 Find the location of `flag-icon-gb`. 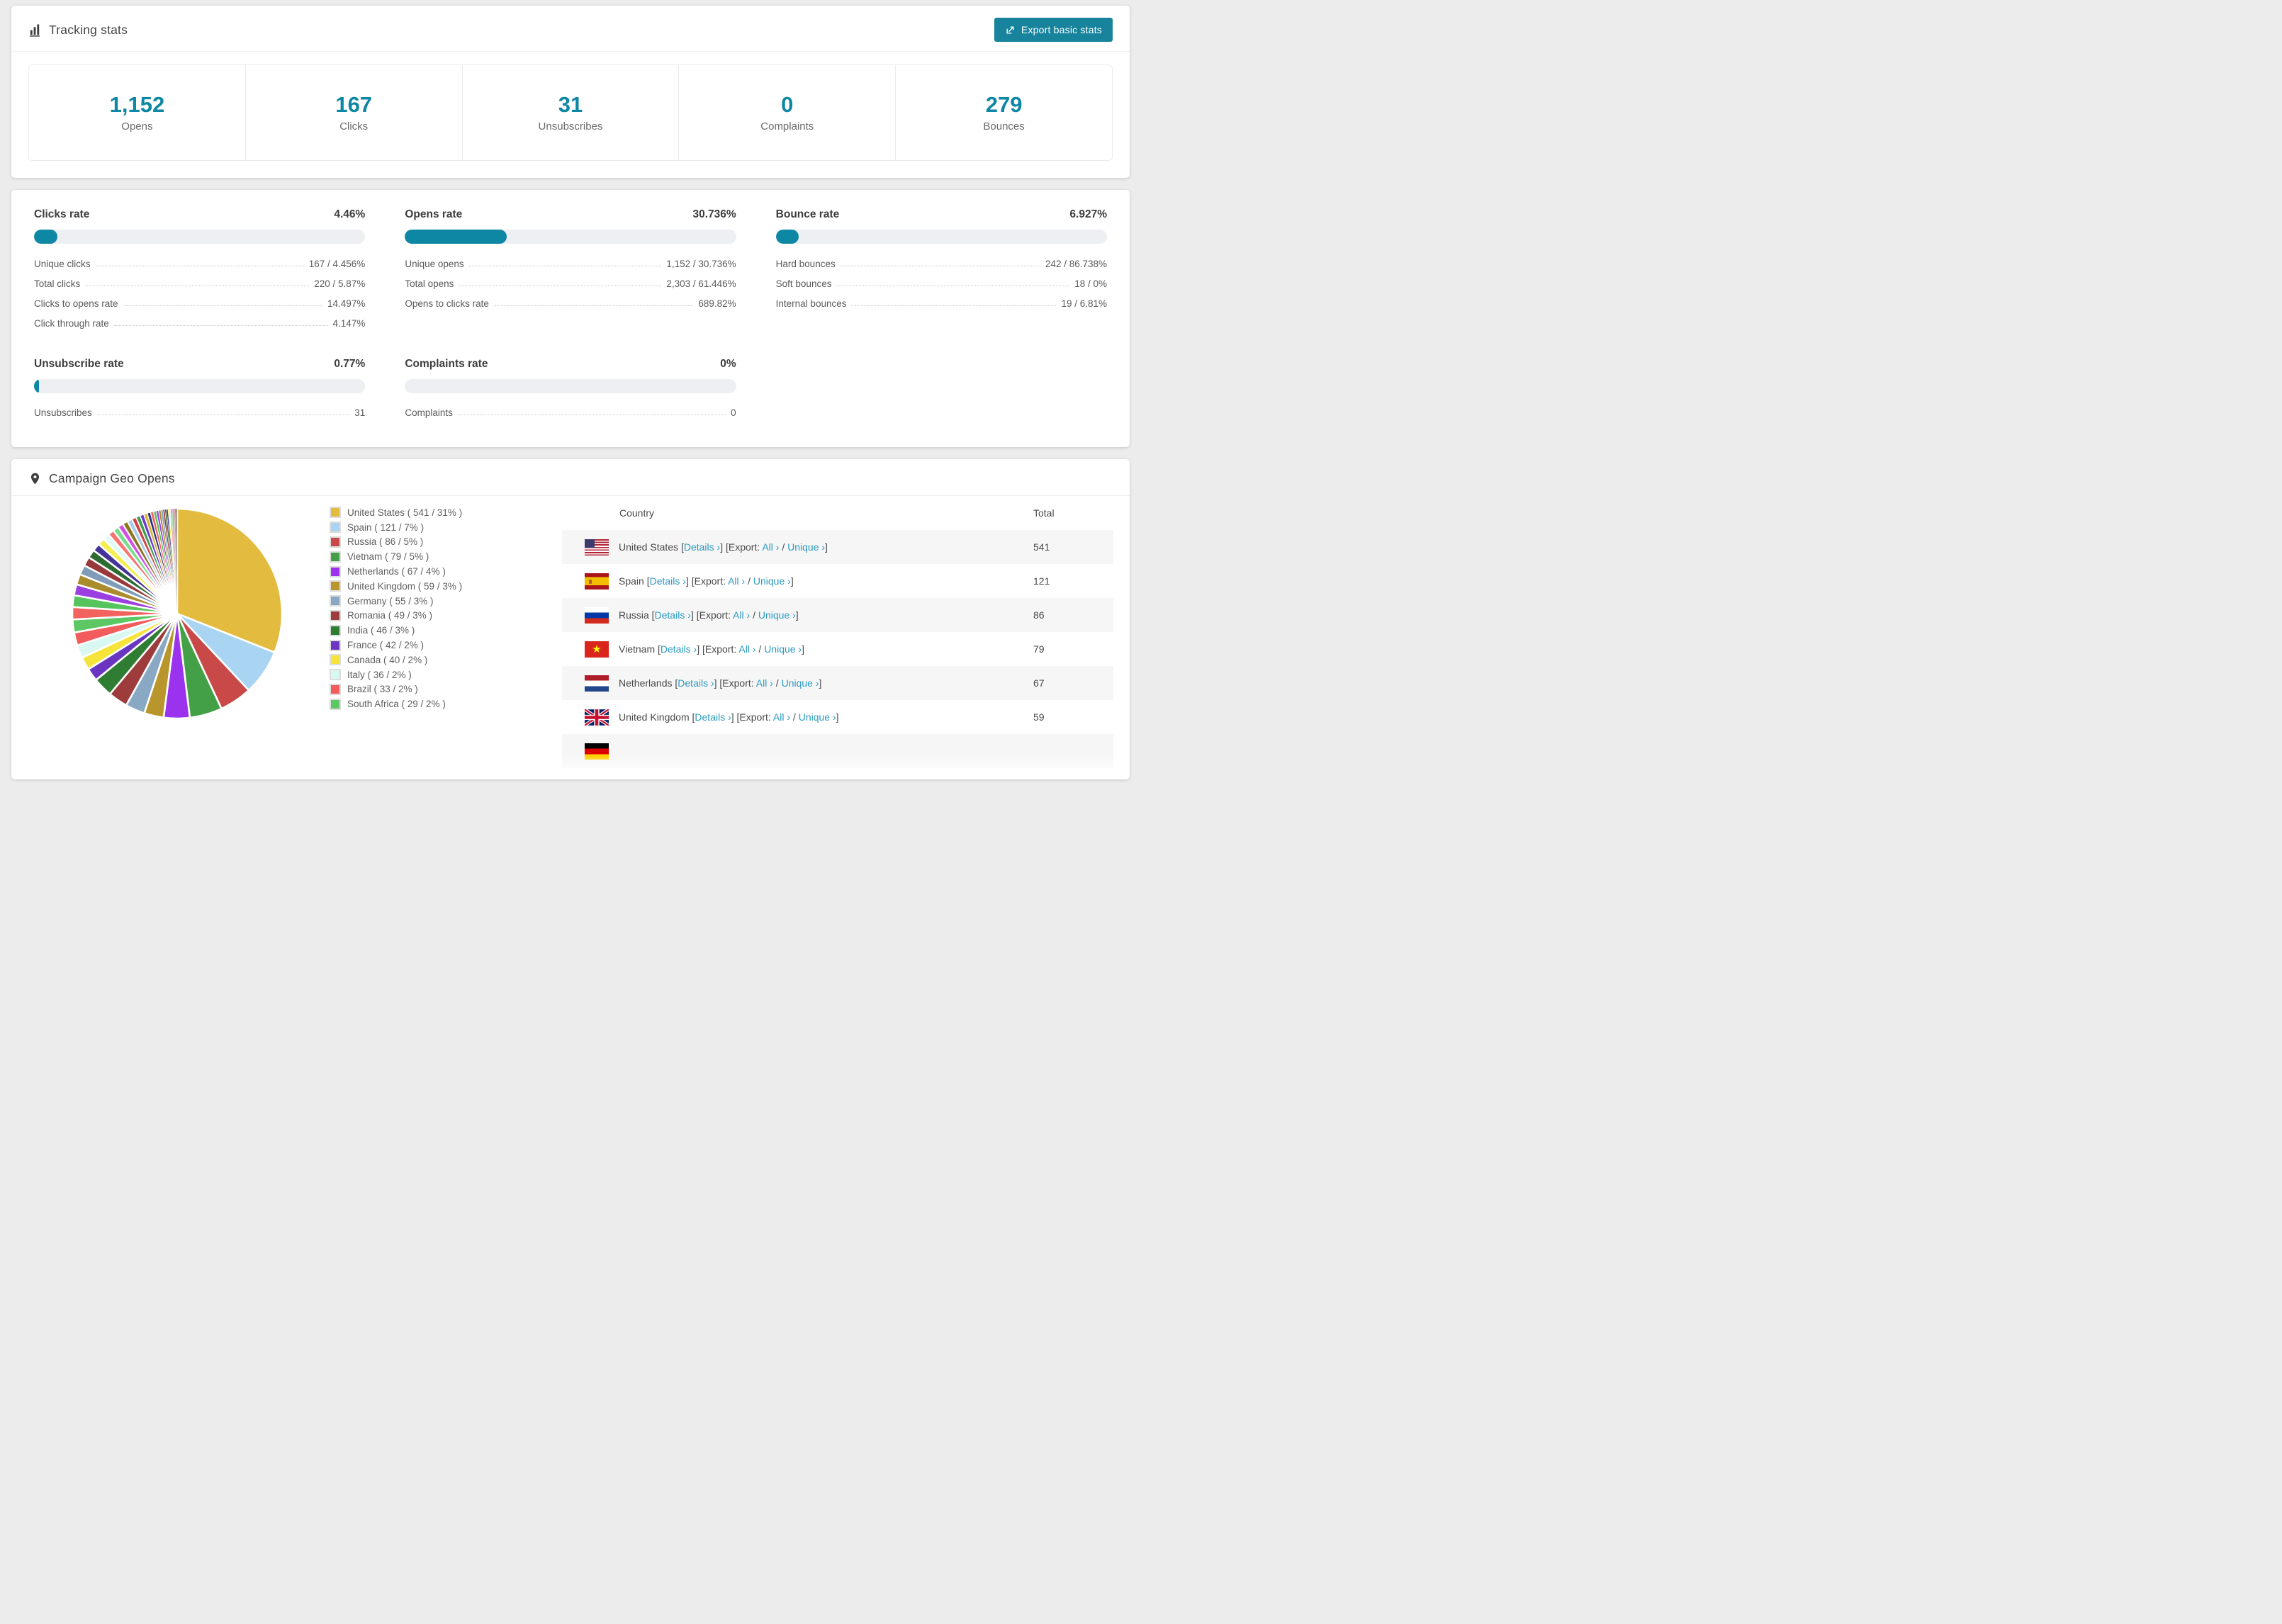

flag-icon-gb is located at coordinates (597, 718).